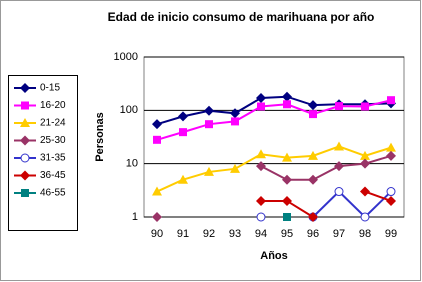 Image resolution: width=422 pixels, height=282 pixels. Describe the element at coordinates (132, 164) in the screenshot. I see `y-tick-label: 10` at that location.